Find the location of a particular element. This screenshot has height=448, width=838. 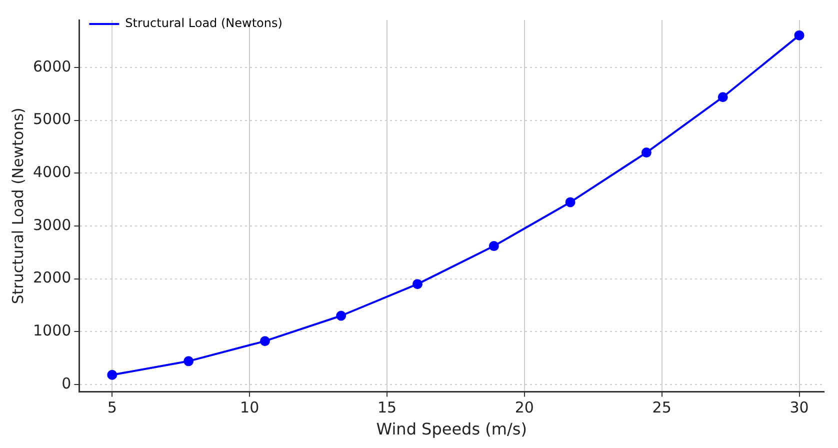

x-tick-label: 25 is located at coordinates (662, 407).